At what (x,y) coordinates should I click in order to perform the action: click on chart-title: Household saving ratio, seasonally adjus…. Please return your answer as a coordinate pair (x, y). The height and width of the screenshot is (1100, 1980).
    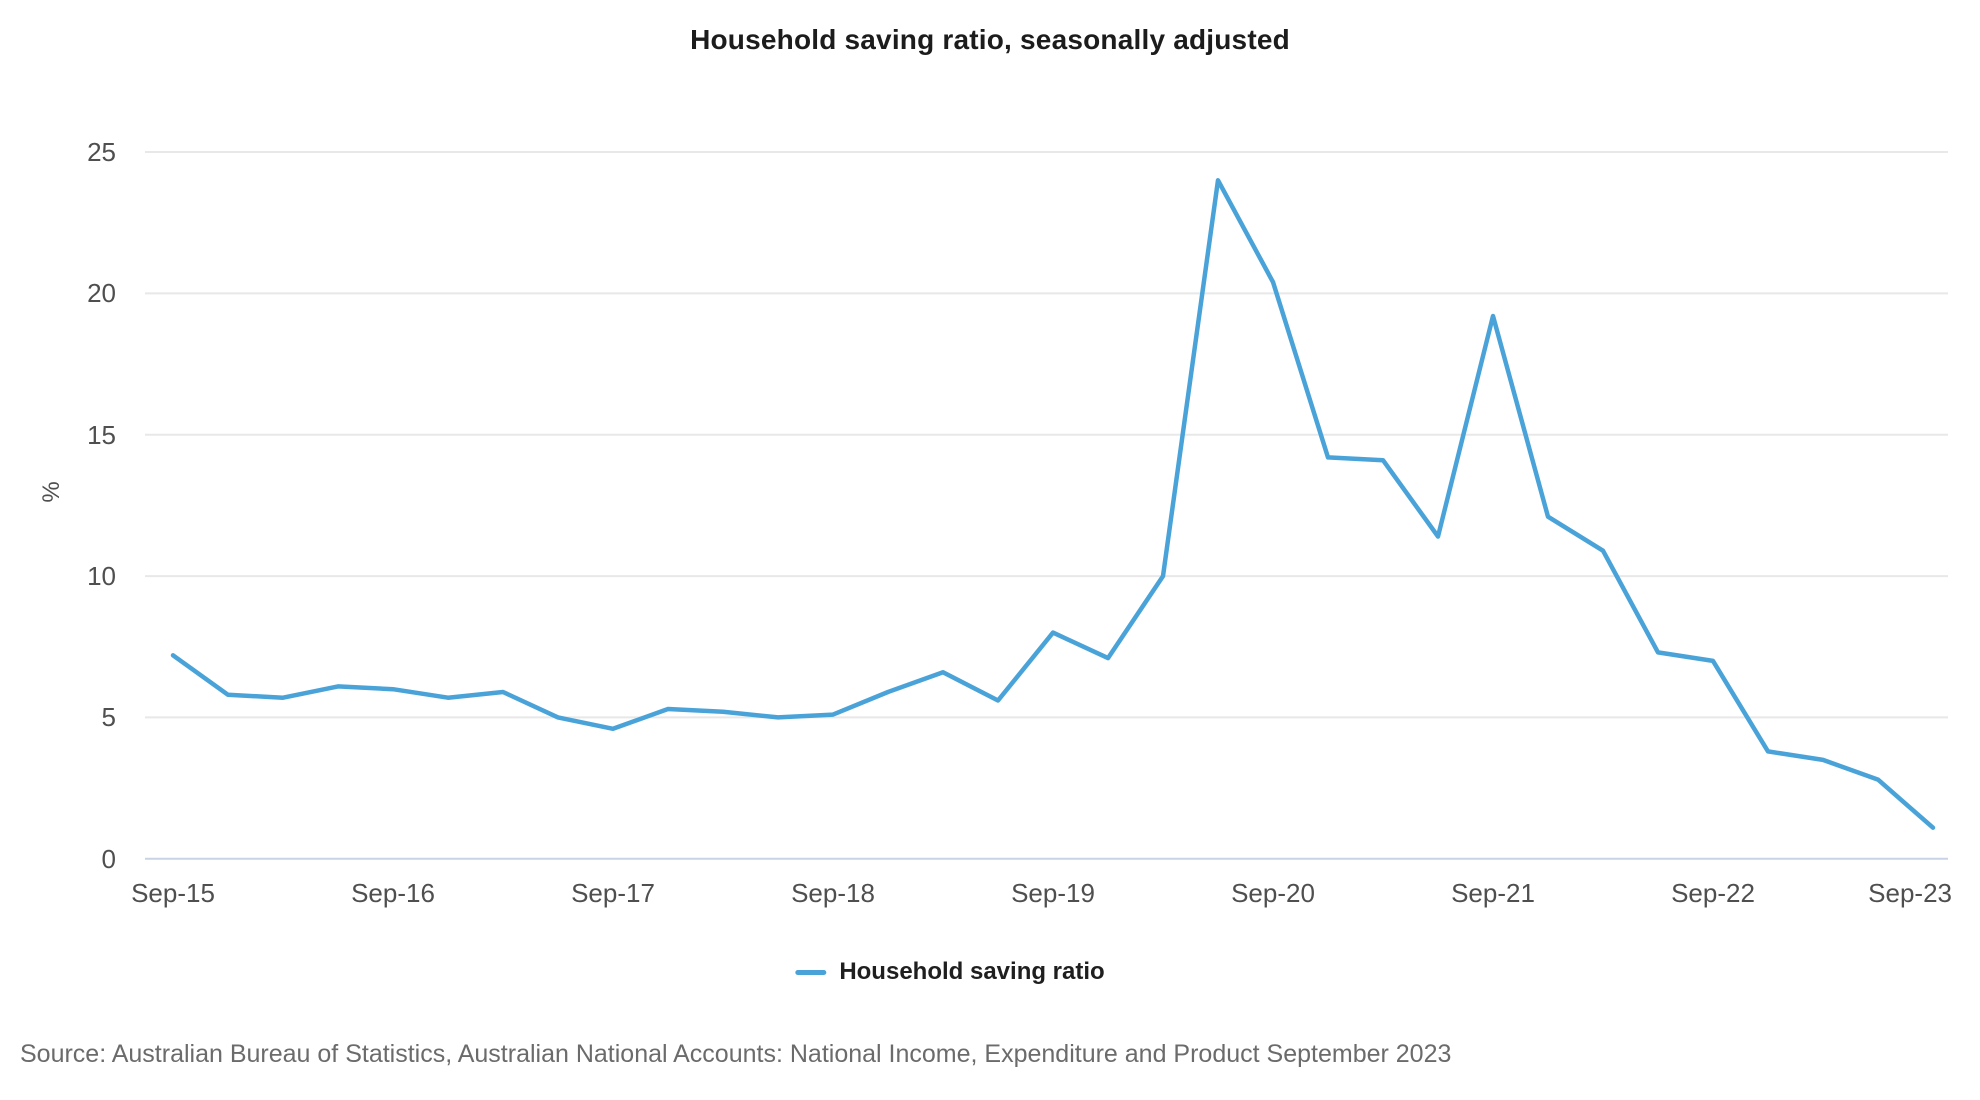
    Looking at the image, I should click on (990, 39).